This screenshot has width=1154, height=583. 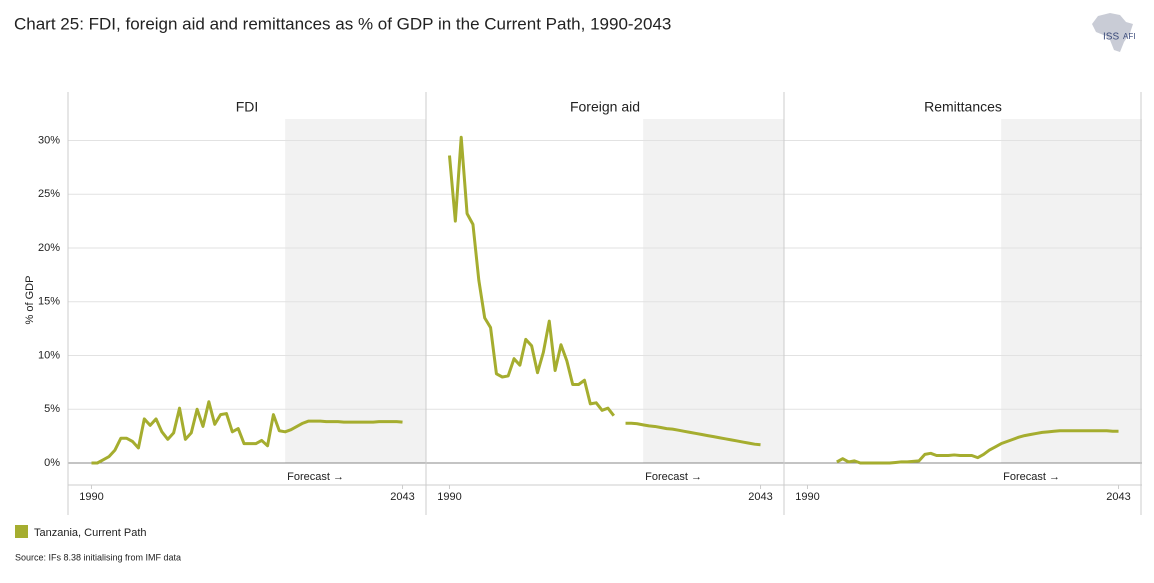 What do you see at coordinates (52, 409) in the screenshot?
I see `y-tick-label: 5%` at bounding box center [52, 409].